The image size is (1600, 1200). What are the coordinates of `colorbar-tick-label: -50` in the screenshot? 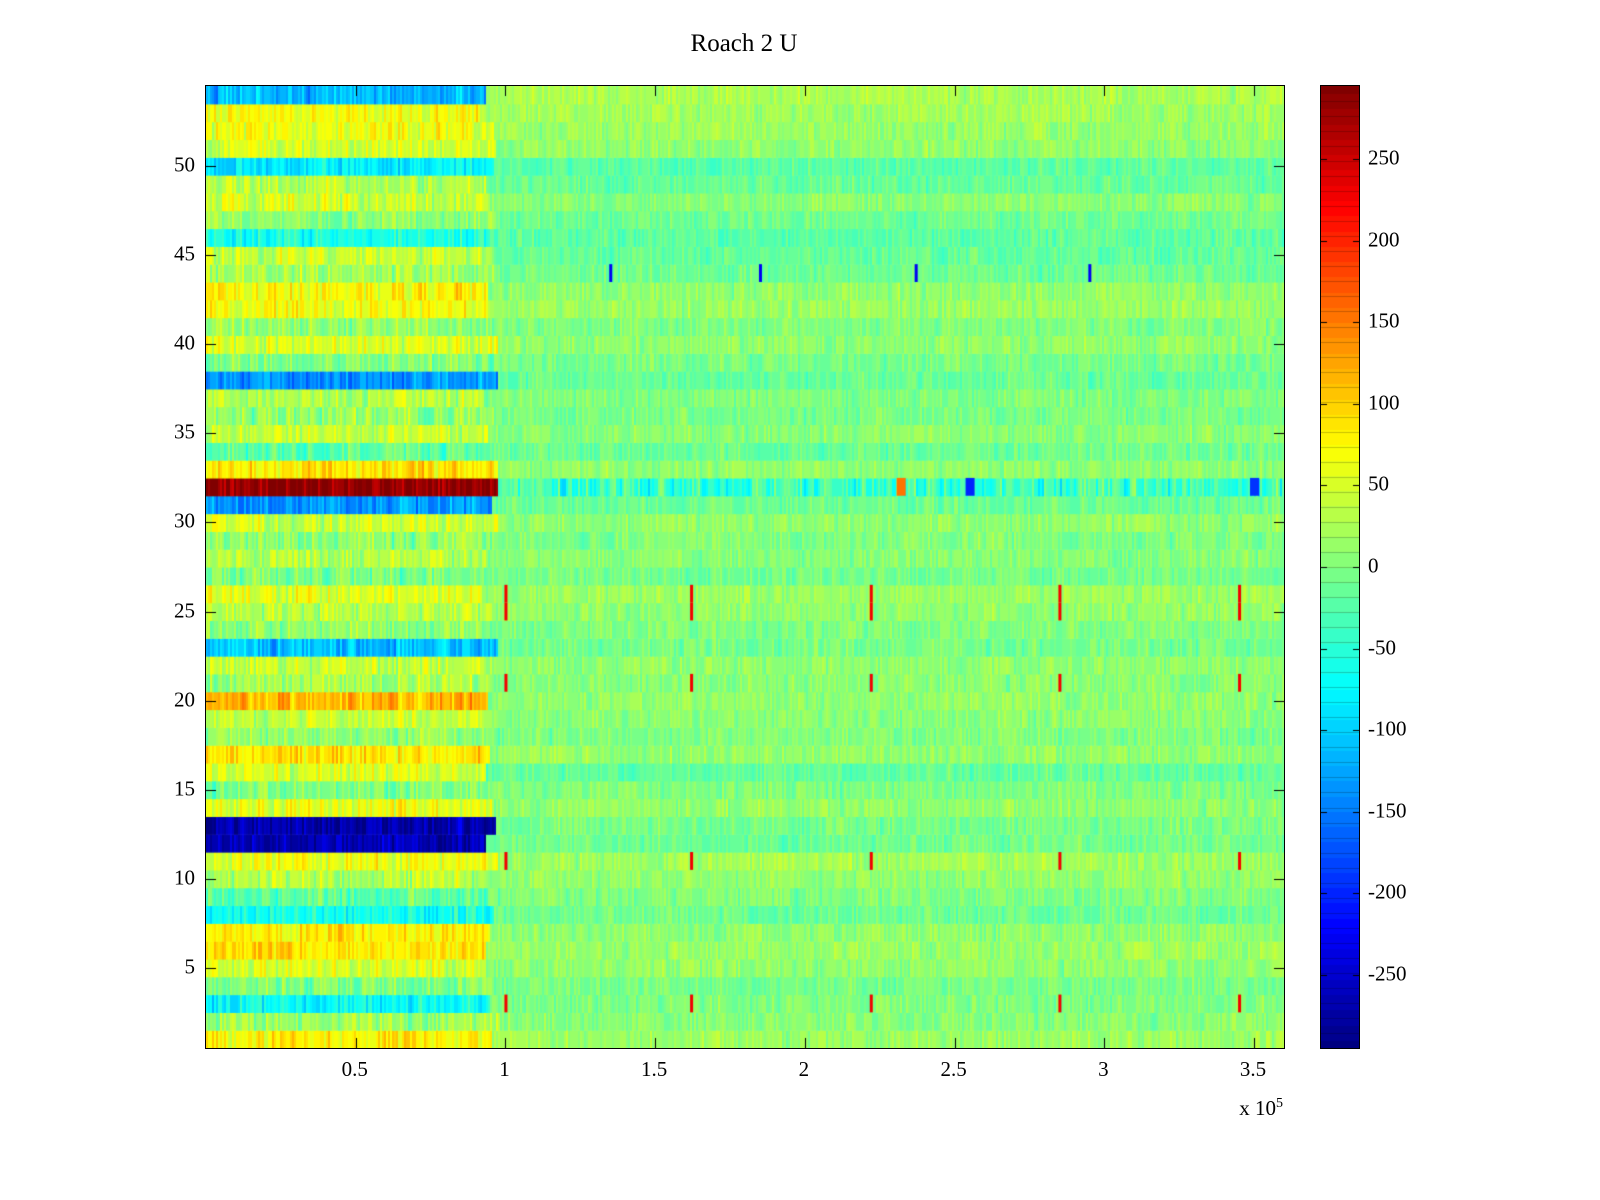 It's located at (1382, 647).